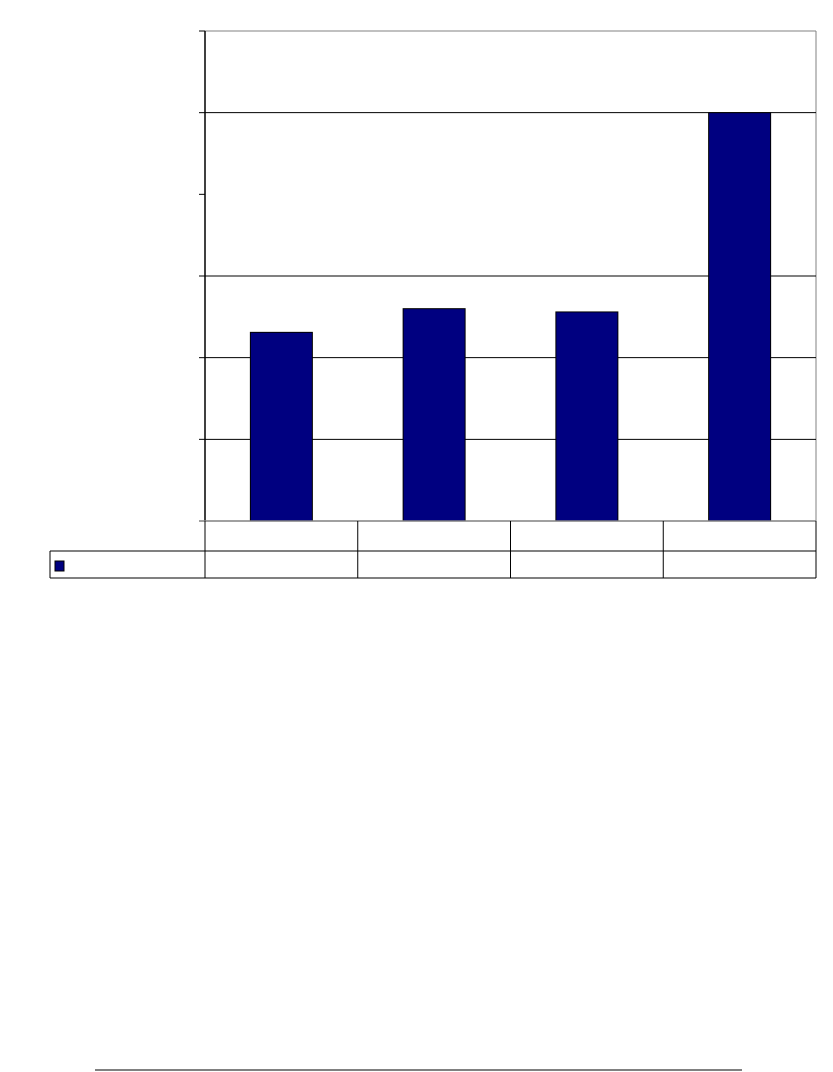  What do you see at coordinates (59, 566) in the screenshot?
I see `legend-key` at bounding box center [59, 566].